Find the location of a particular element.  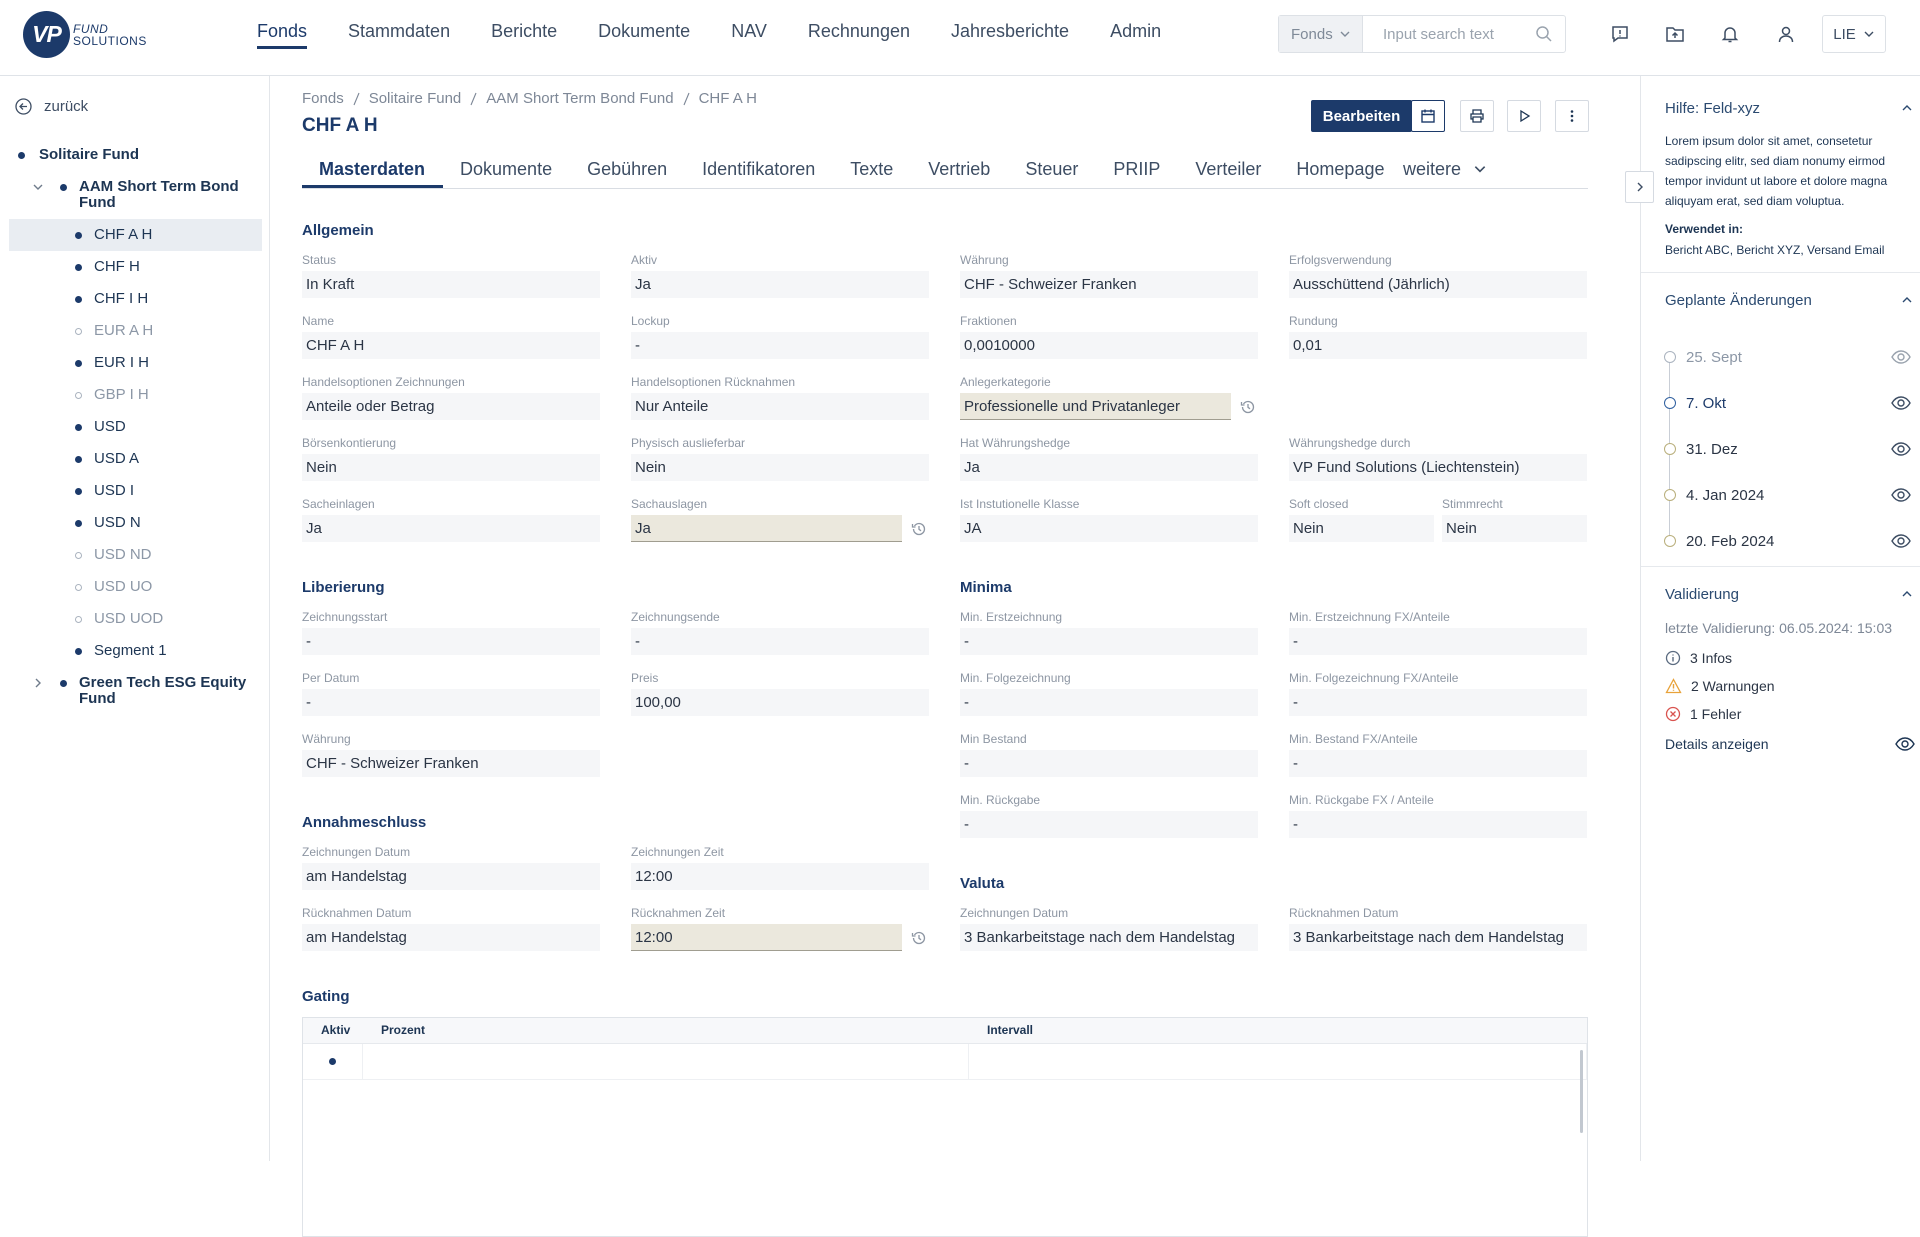

tab: Dokumente is located at coordinates (506, 169).